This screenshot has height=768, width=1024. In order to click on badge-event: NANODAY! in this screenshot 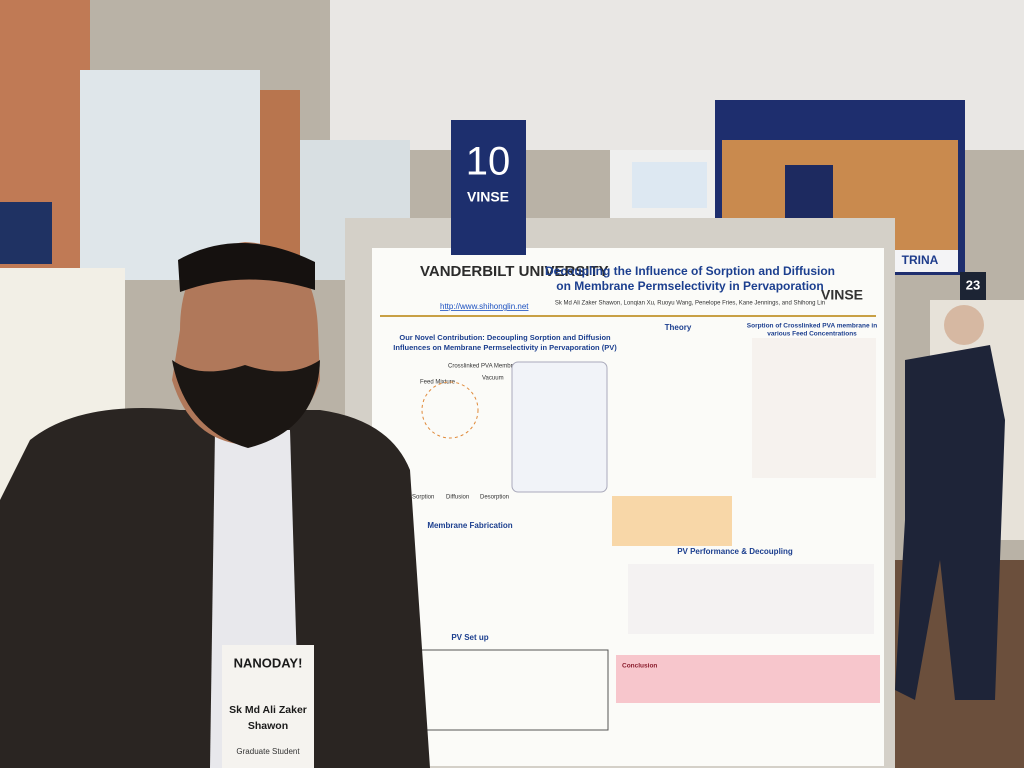, I will do `click(268, 662)`.